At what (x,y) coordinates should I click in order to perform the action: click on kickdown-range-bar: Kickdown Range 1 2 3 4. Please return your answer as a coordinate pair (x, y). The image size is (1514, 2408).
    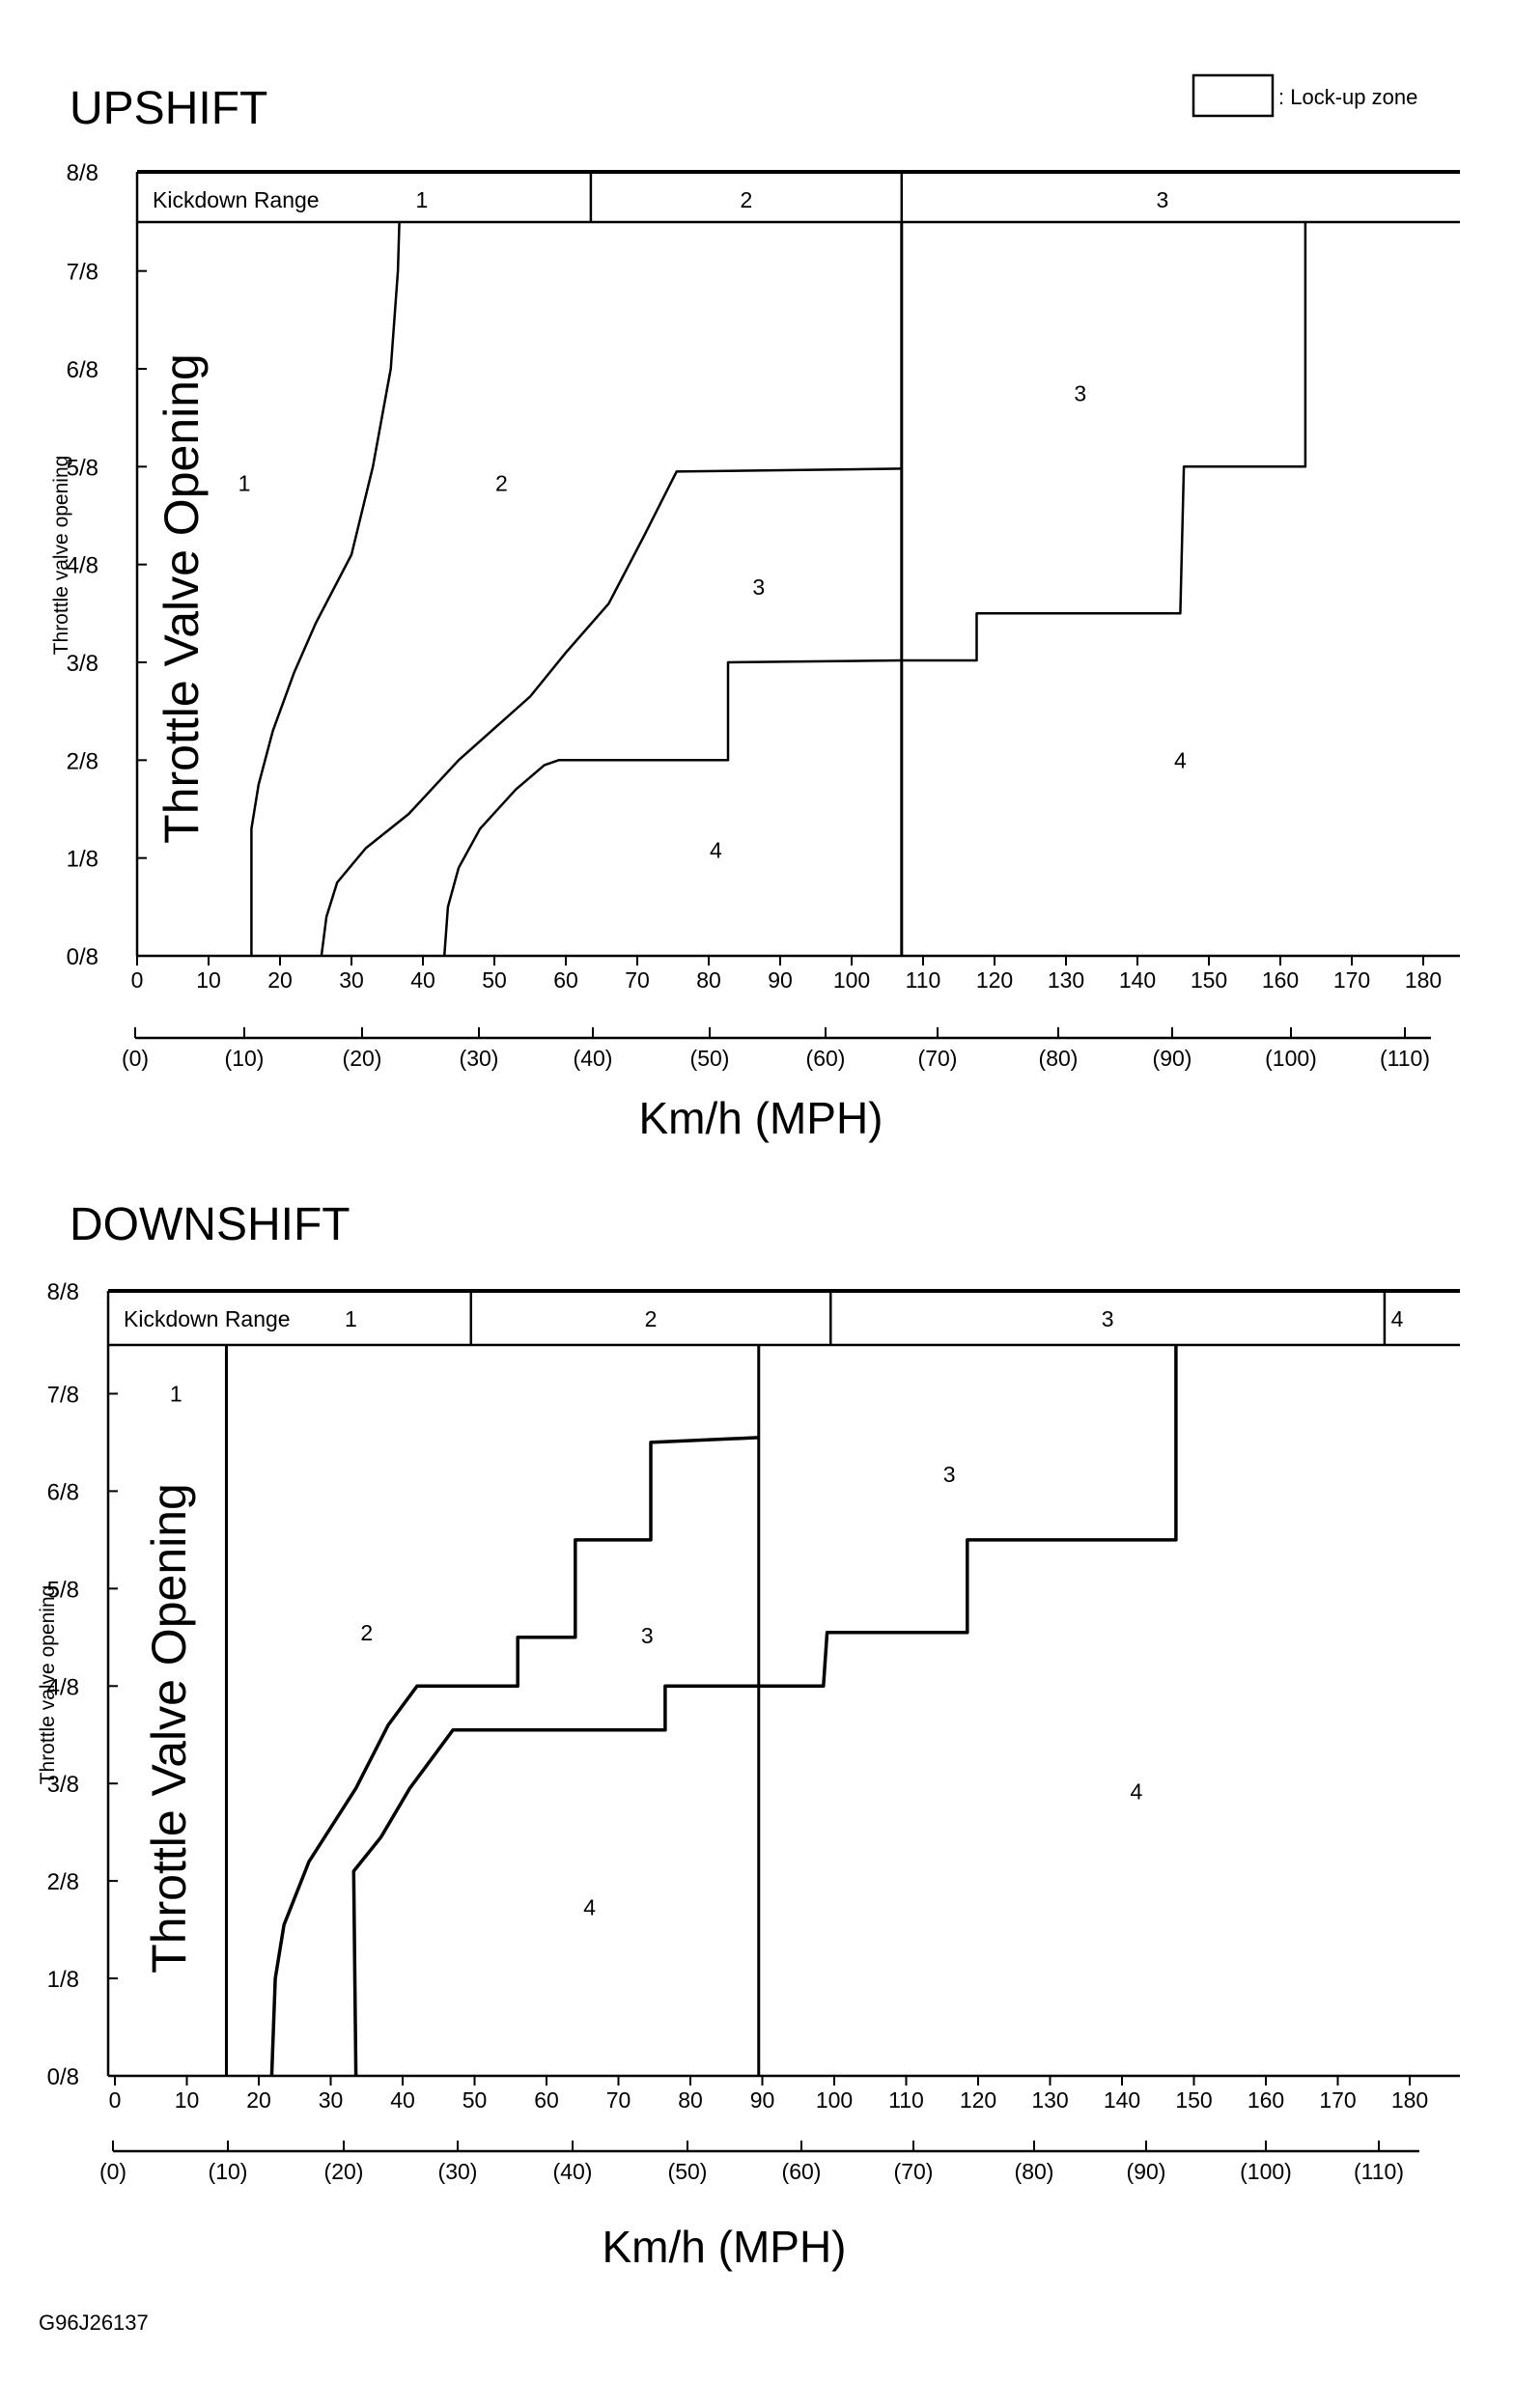
    Looking at the image, I should click on (784, 1318).